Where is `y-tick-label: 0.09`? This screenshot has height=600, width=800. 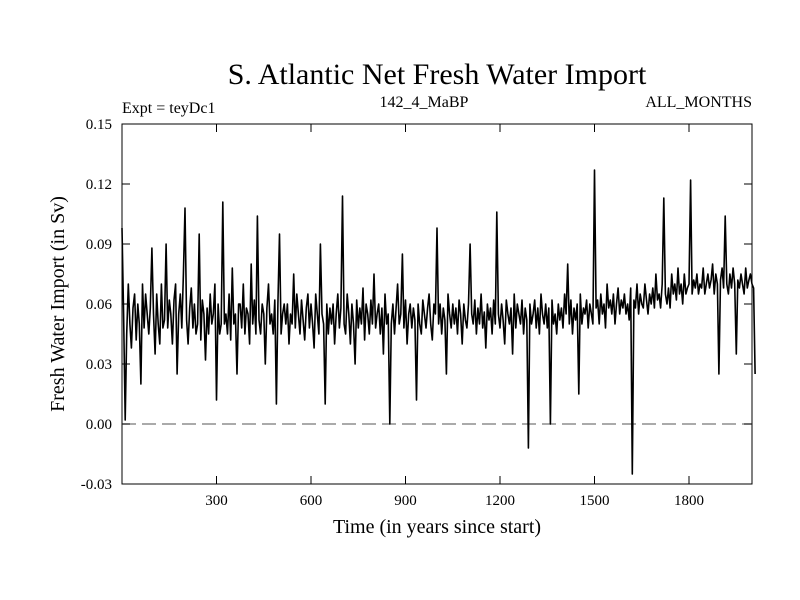
y-tick-label: 0.09 is located at coordinates (99, 245).